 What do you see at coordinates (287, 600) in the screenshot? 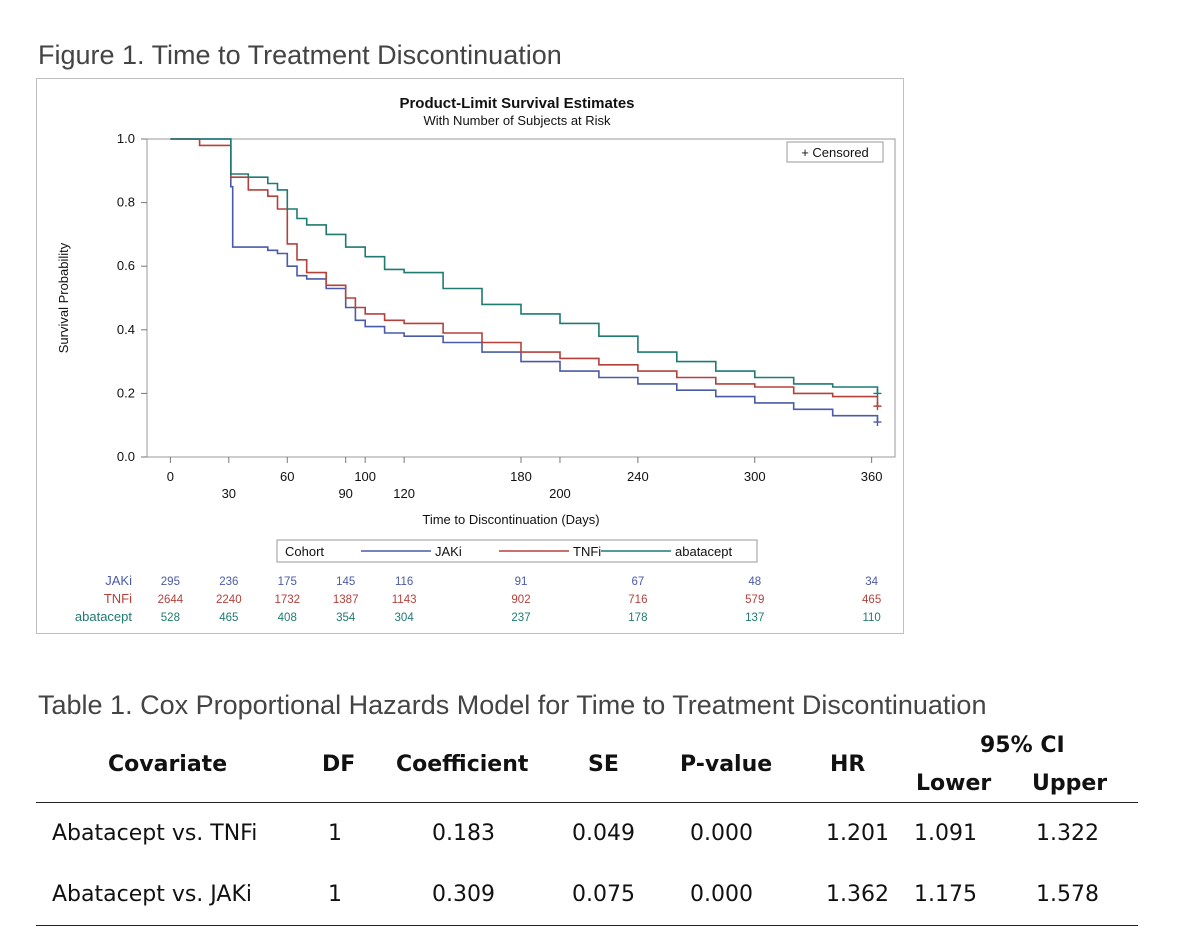
I see `at-risk-count: 1732` at bounding box center [287, 600].